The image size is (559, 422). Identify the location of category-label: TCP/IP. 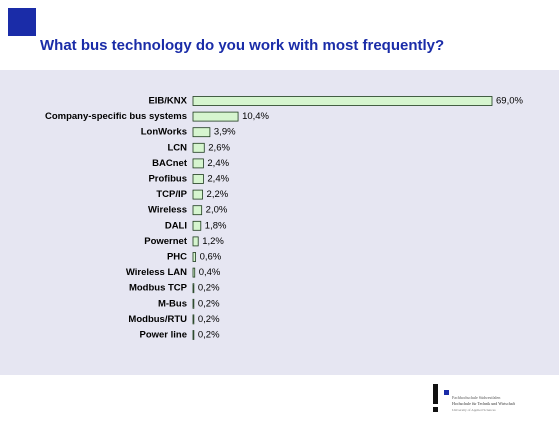
(171, 194).